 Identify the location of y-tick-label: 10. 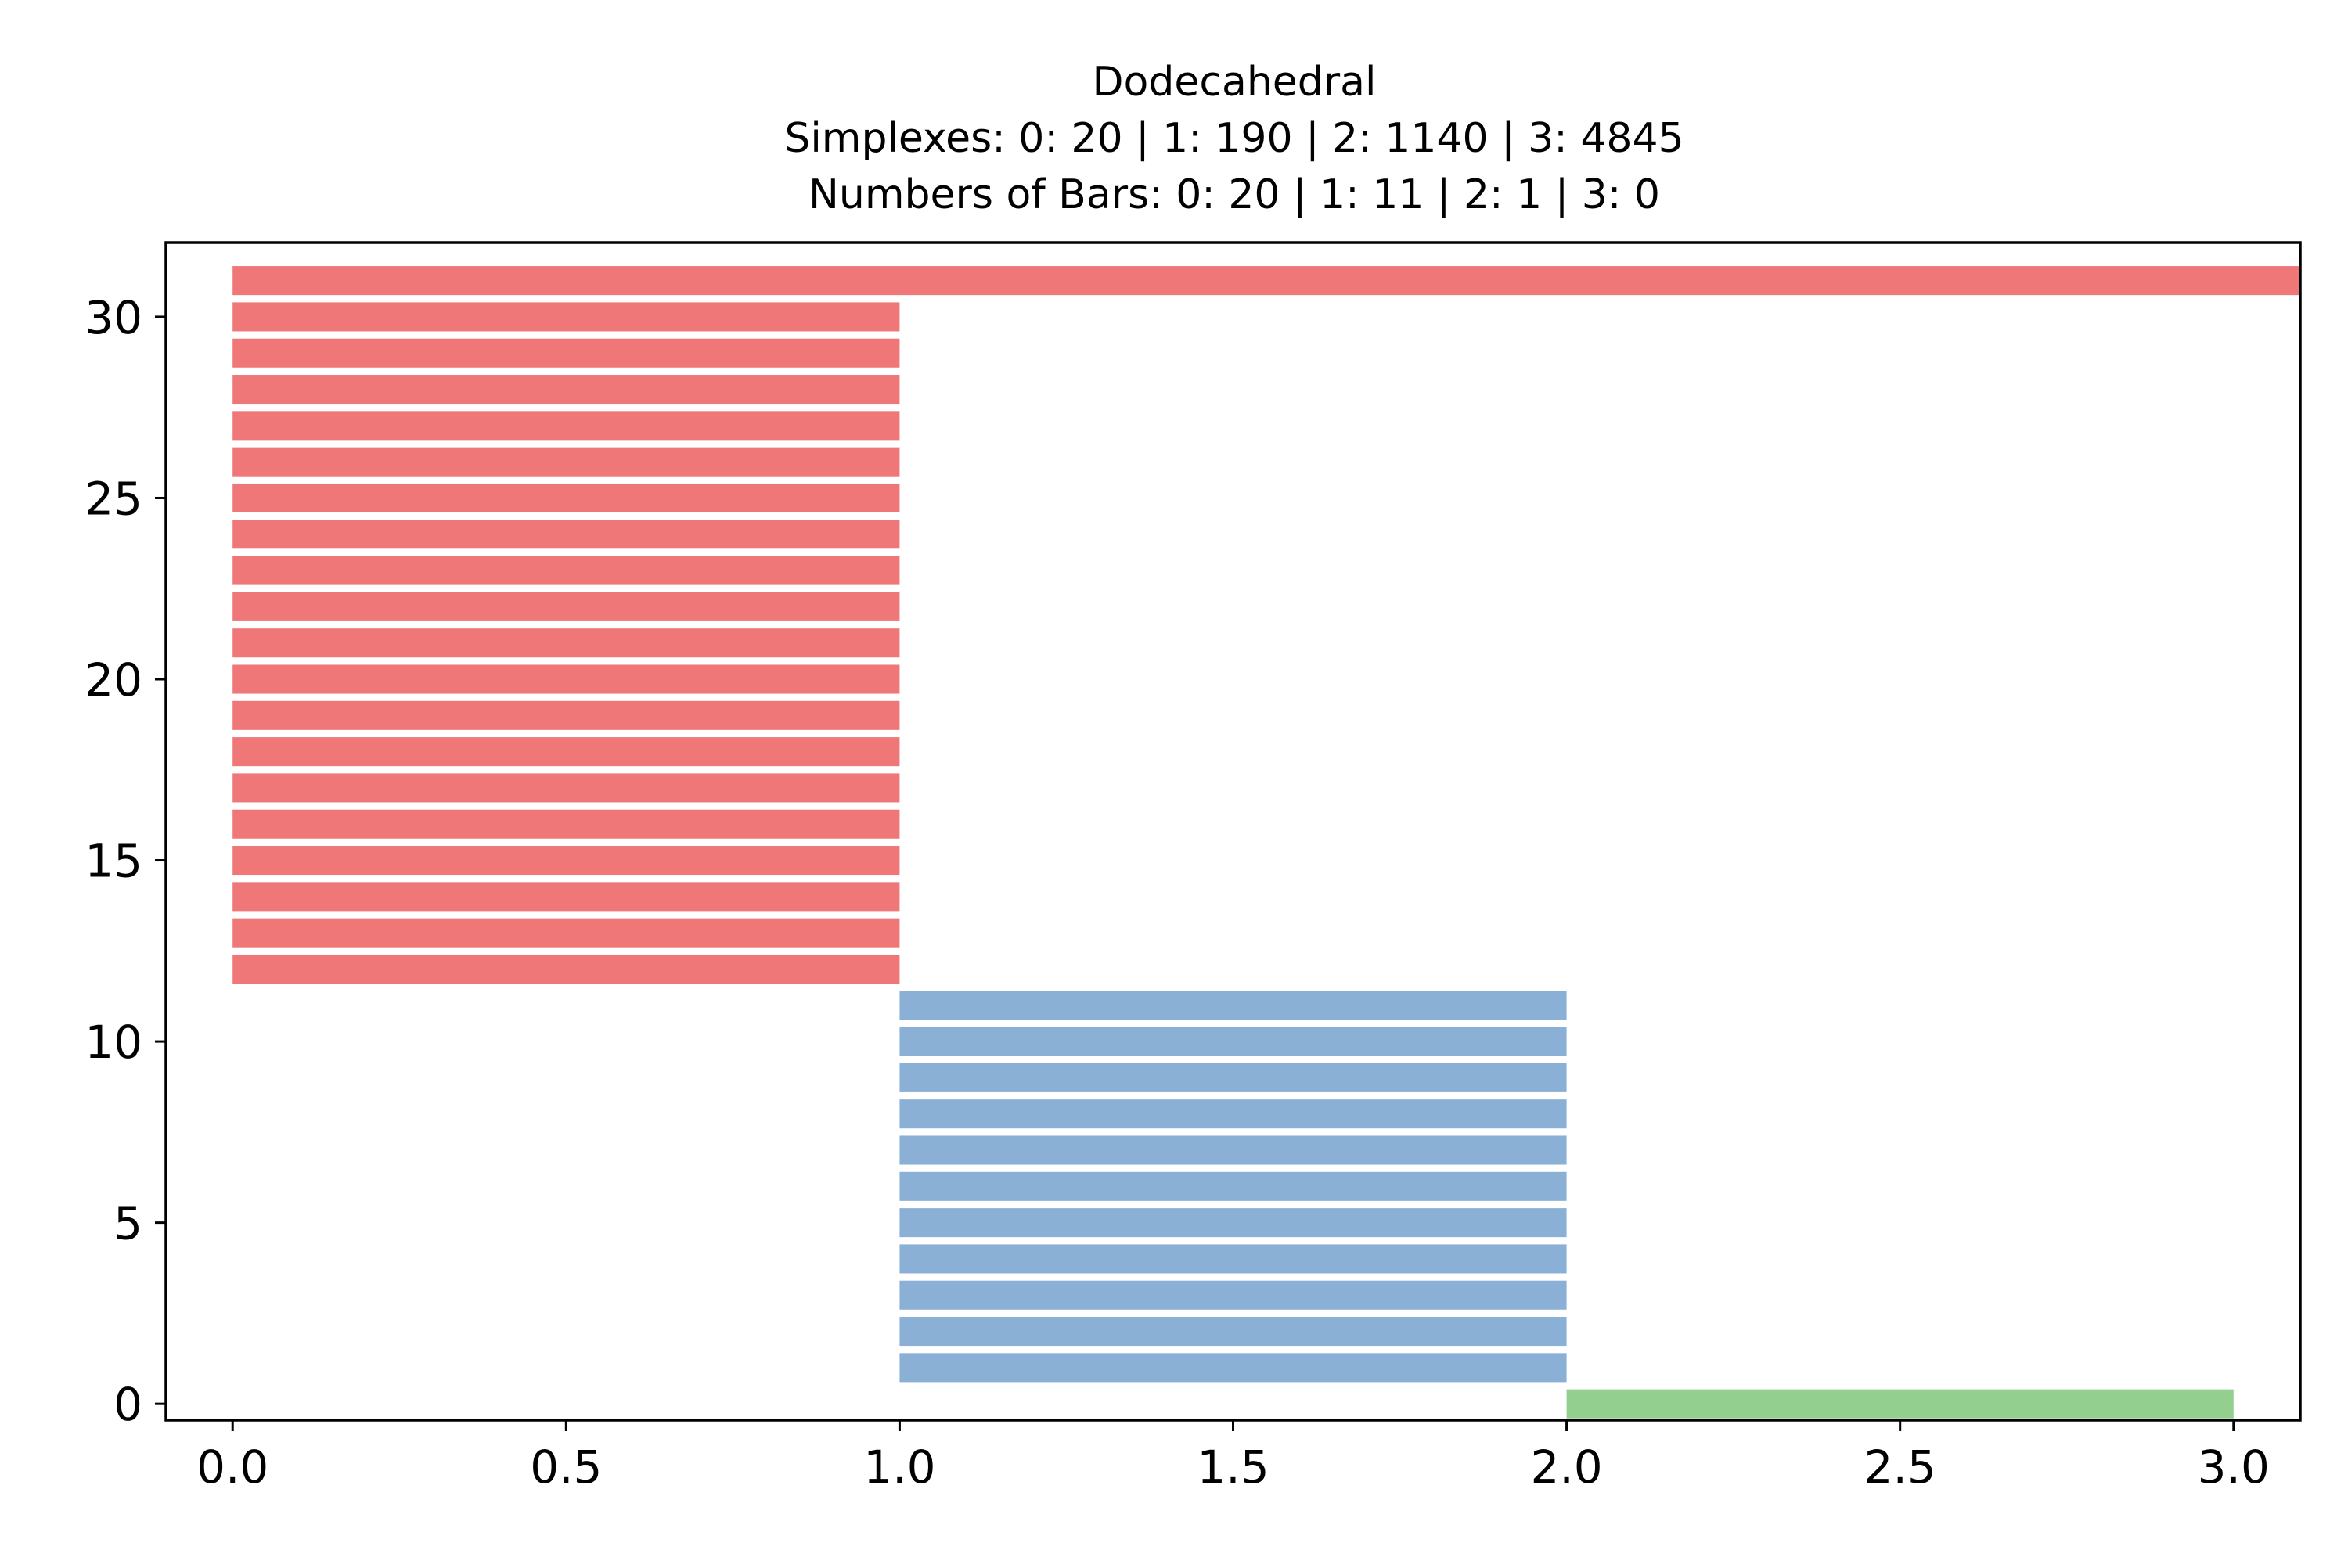
(113, 1042).